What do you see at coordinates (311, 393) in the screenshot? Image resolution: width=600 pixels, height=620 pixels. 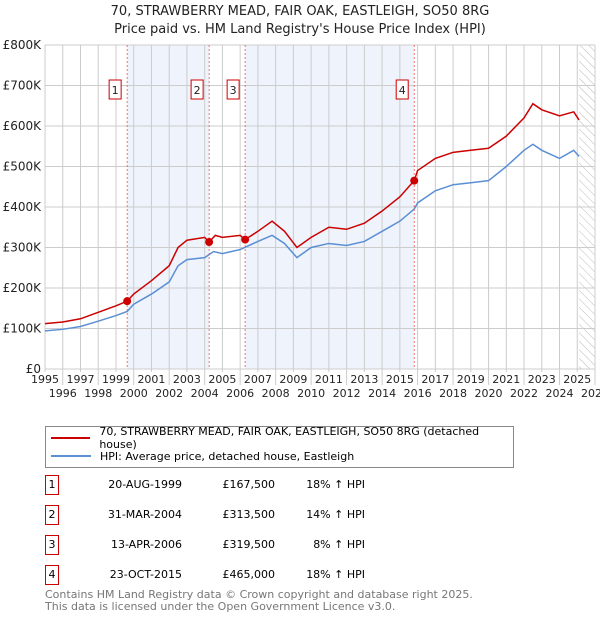 I see `x-tick-label: 2010` at bounding box center [311, 393].